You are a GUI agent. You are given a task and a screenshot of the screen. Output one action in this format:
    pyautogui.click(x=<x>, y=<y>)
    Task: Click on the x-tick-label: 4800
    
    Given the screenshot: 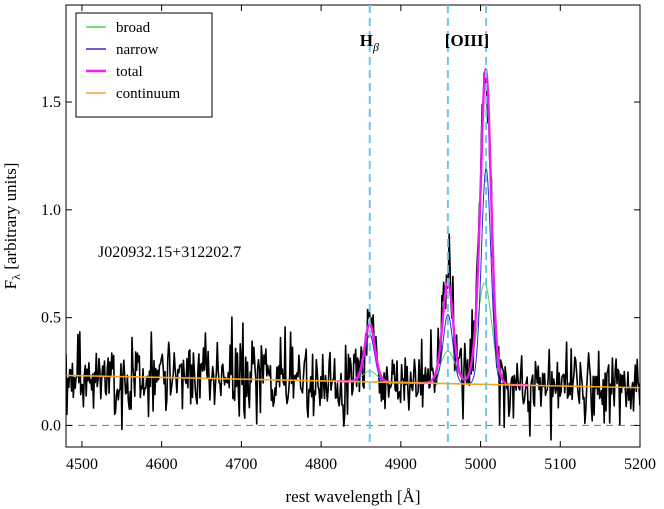 What is the action you would take?
    pyautogui.click(x=321, y=464)
    